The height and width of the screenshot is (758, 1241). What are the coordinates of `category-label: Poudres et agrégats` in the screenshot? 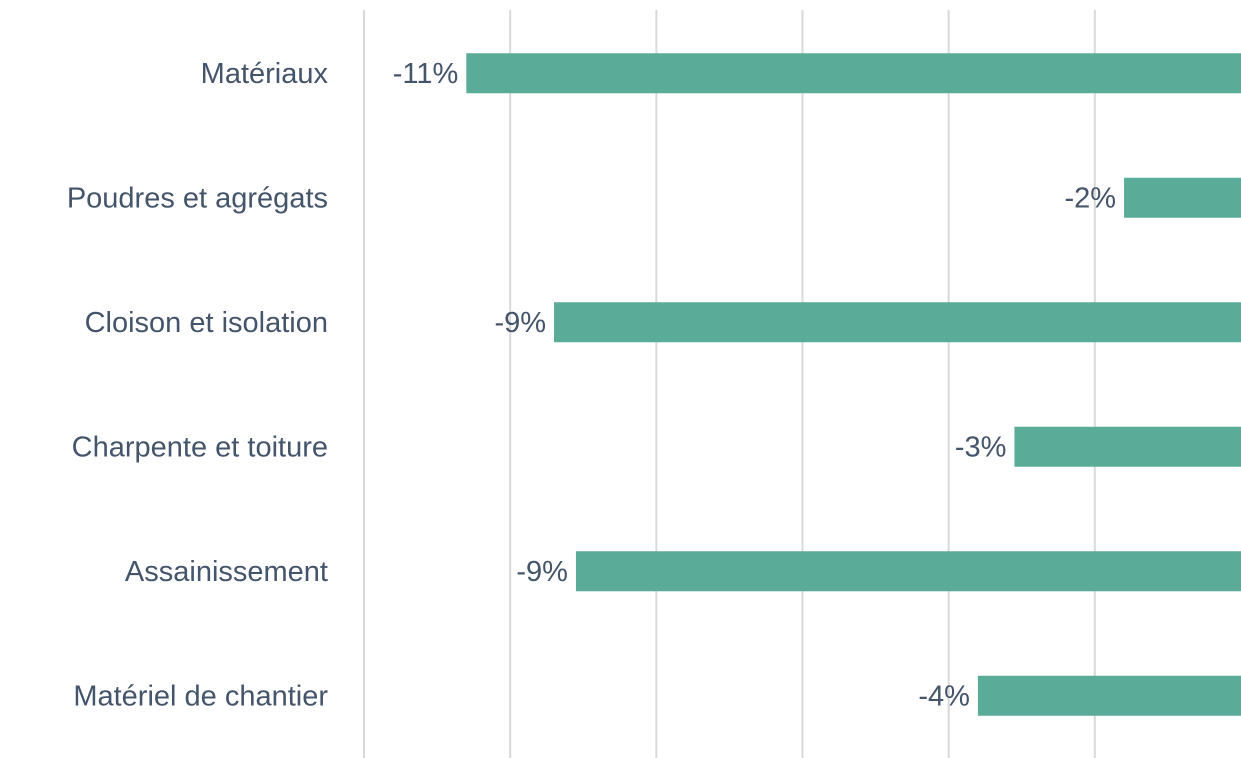 It's located at (197, 198).